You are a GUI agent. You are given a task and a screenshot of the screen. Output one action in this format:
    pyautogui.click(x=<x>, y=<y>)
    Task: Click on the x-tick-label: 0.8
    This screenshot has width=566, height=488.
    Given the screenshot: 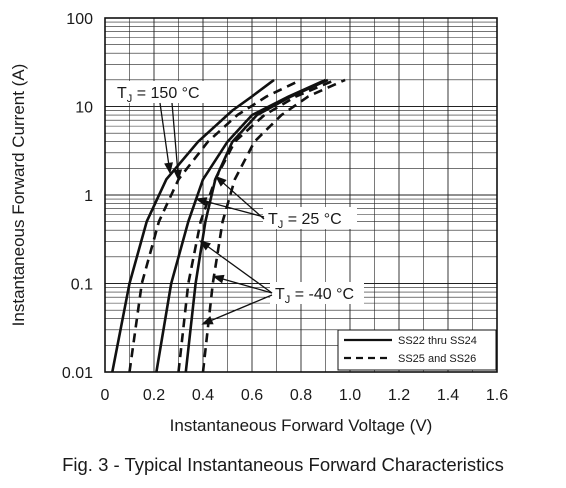 What is the action you would take?
    pyautogui.click(x=301, y=395)
    